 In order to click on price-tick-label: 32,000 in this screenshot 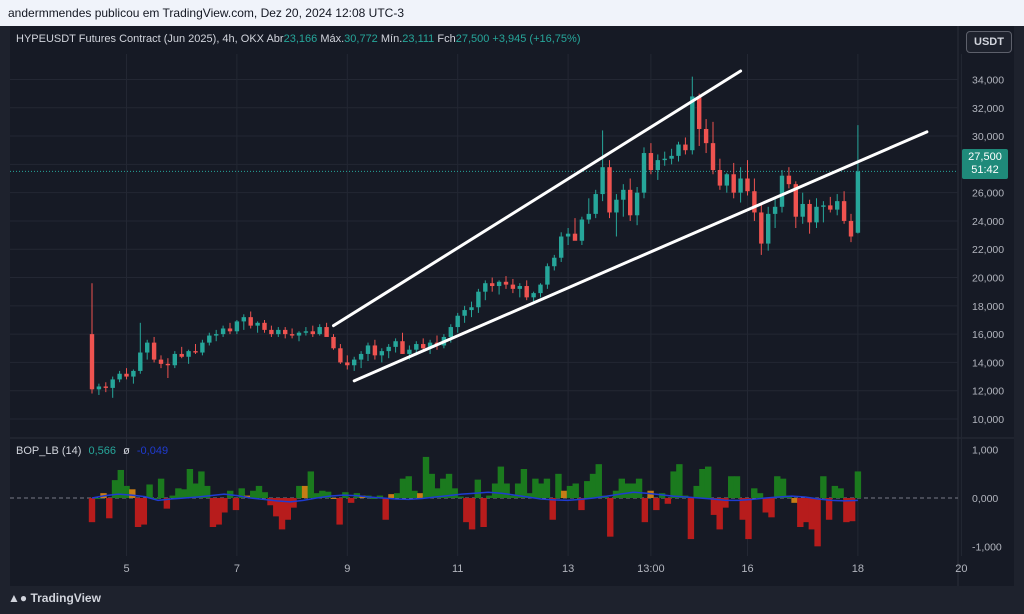, I will do `click(988, 109)`.